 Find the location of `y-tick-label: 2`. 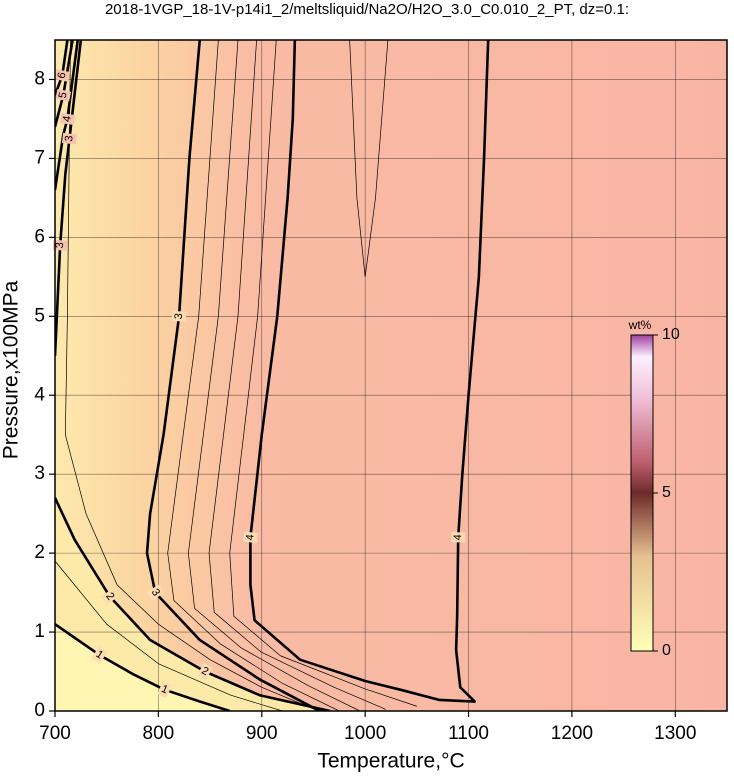

y-tick-label: 2 is located at coordinates (39, 552).